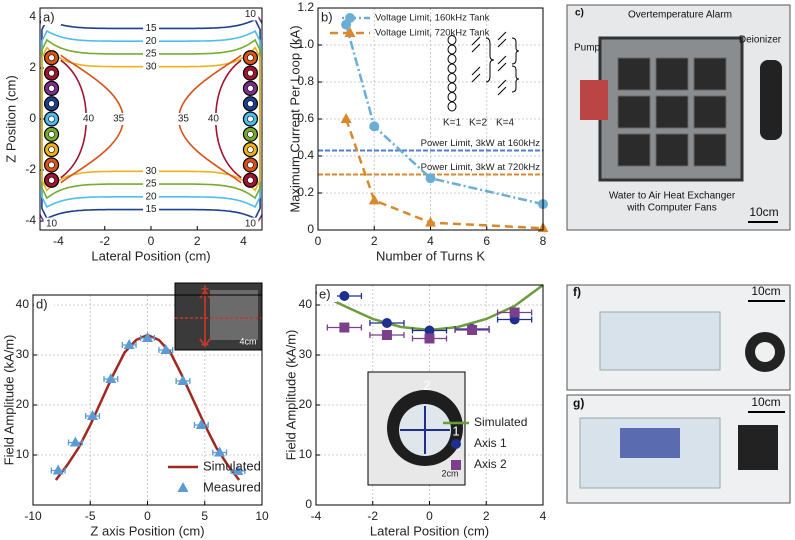 The width and height of the screenshot is (795, 540). I want to click on legend-label: Measured, so click(232, 486).